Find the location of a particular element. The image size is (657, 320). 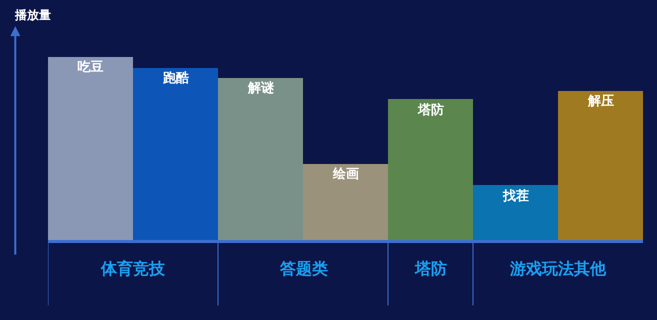

x-tick-label: 绘画 is located at coordinates (345, 174).